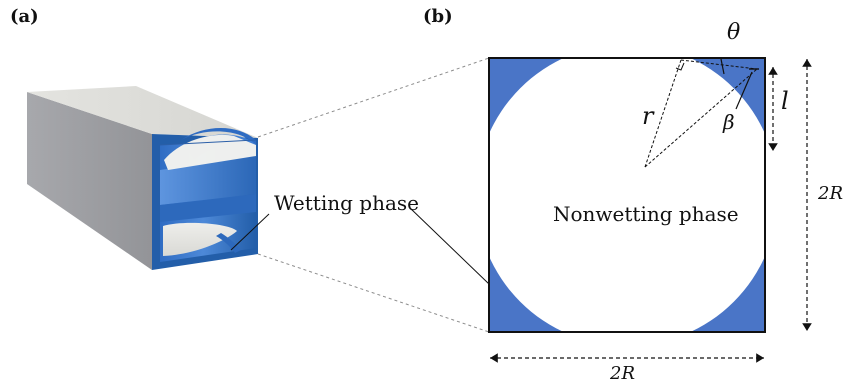 The width and height of the screenshot is (861, 387). What do you see at coordinates (250, 232) in the screenshot?
I see `wetting-pointer-left` at bounding box center [250, 232].